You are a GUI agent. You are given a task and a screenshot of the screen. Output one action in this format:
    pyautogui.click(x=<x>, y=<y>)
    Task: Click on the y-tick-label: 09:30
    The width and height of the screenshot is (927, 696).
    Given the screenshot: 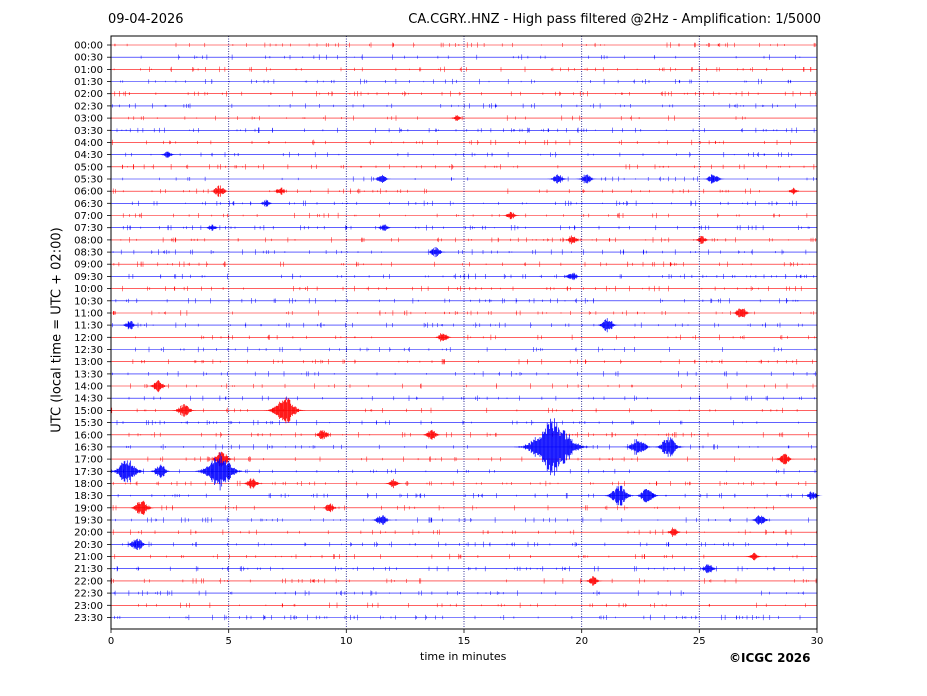 What is the action you would take?
    pyautogui.click(x=88, y=277)
    